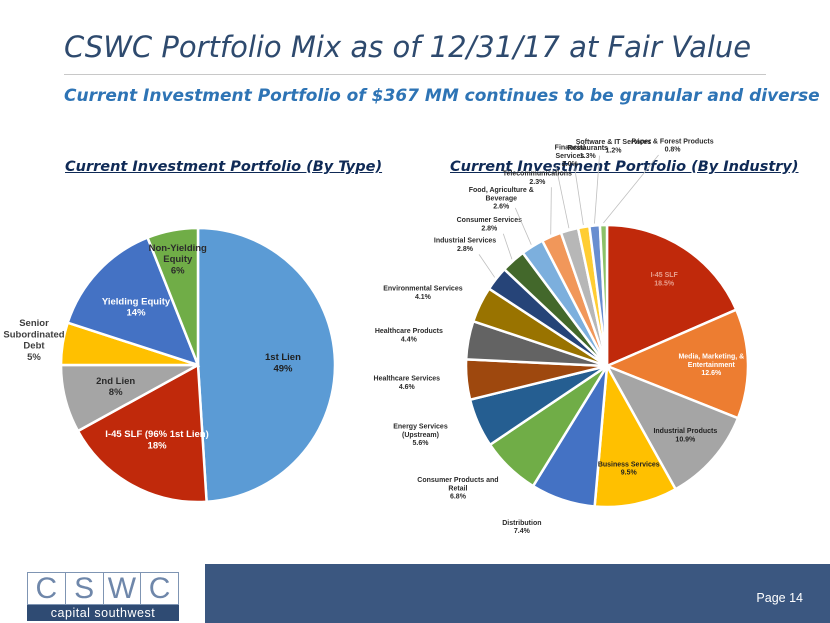 The height and width of the screenshot is (623, 830). Describe the element at coordinates (122, 588) in the screenshot. I see `logo-letter: W` at that location.